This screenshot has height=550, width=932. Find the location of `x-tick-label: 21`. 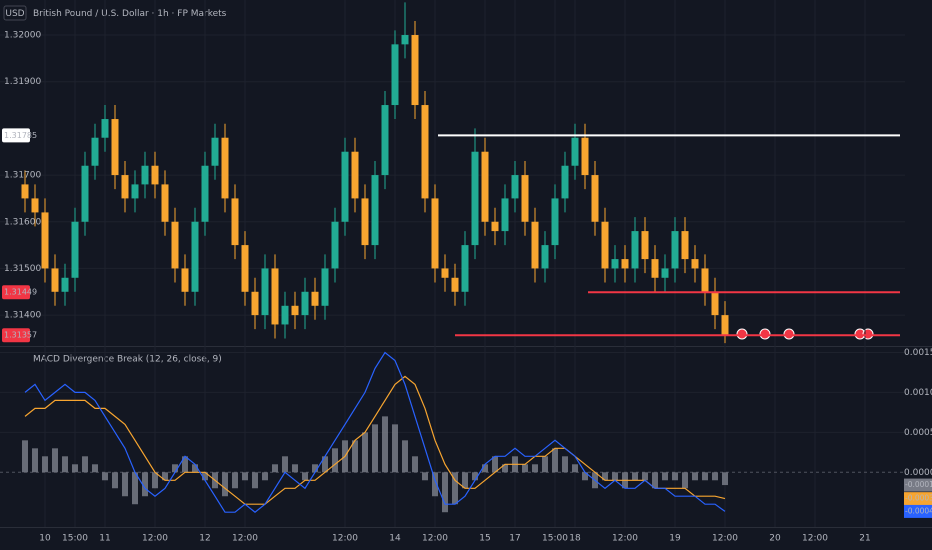

x-tick-label: 21 is located at coordinates (864, 539).